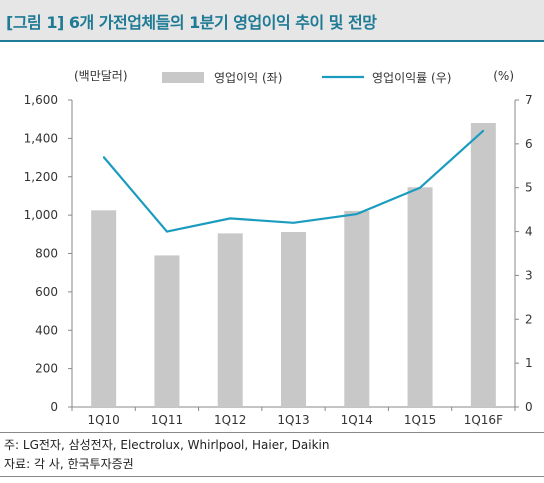  What do you see at coordinates (103, 420) in the screenshot?
I see `x-tick-label: 1Q10` at bounding box center [103, 420].